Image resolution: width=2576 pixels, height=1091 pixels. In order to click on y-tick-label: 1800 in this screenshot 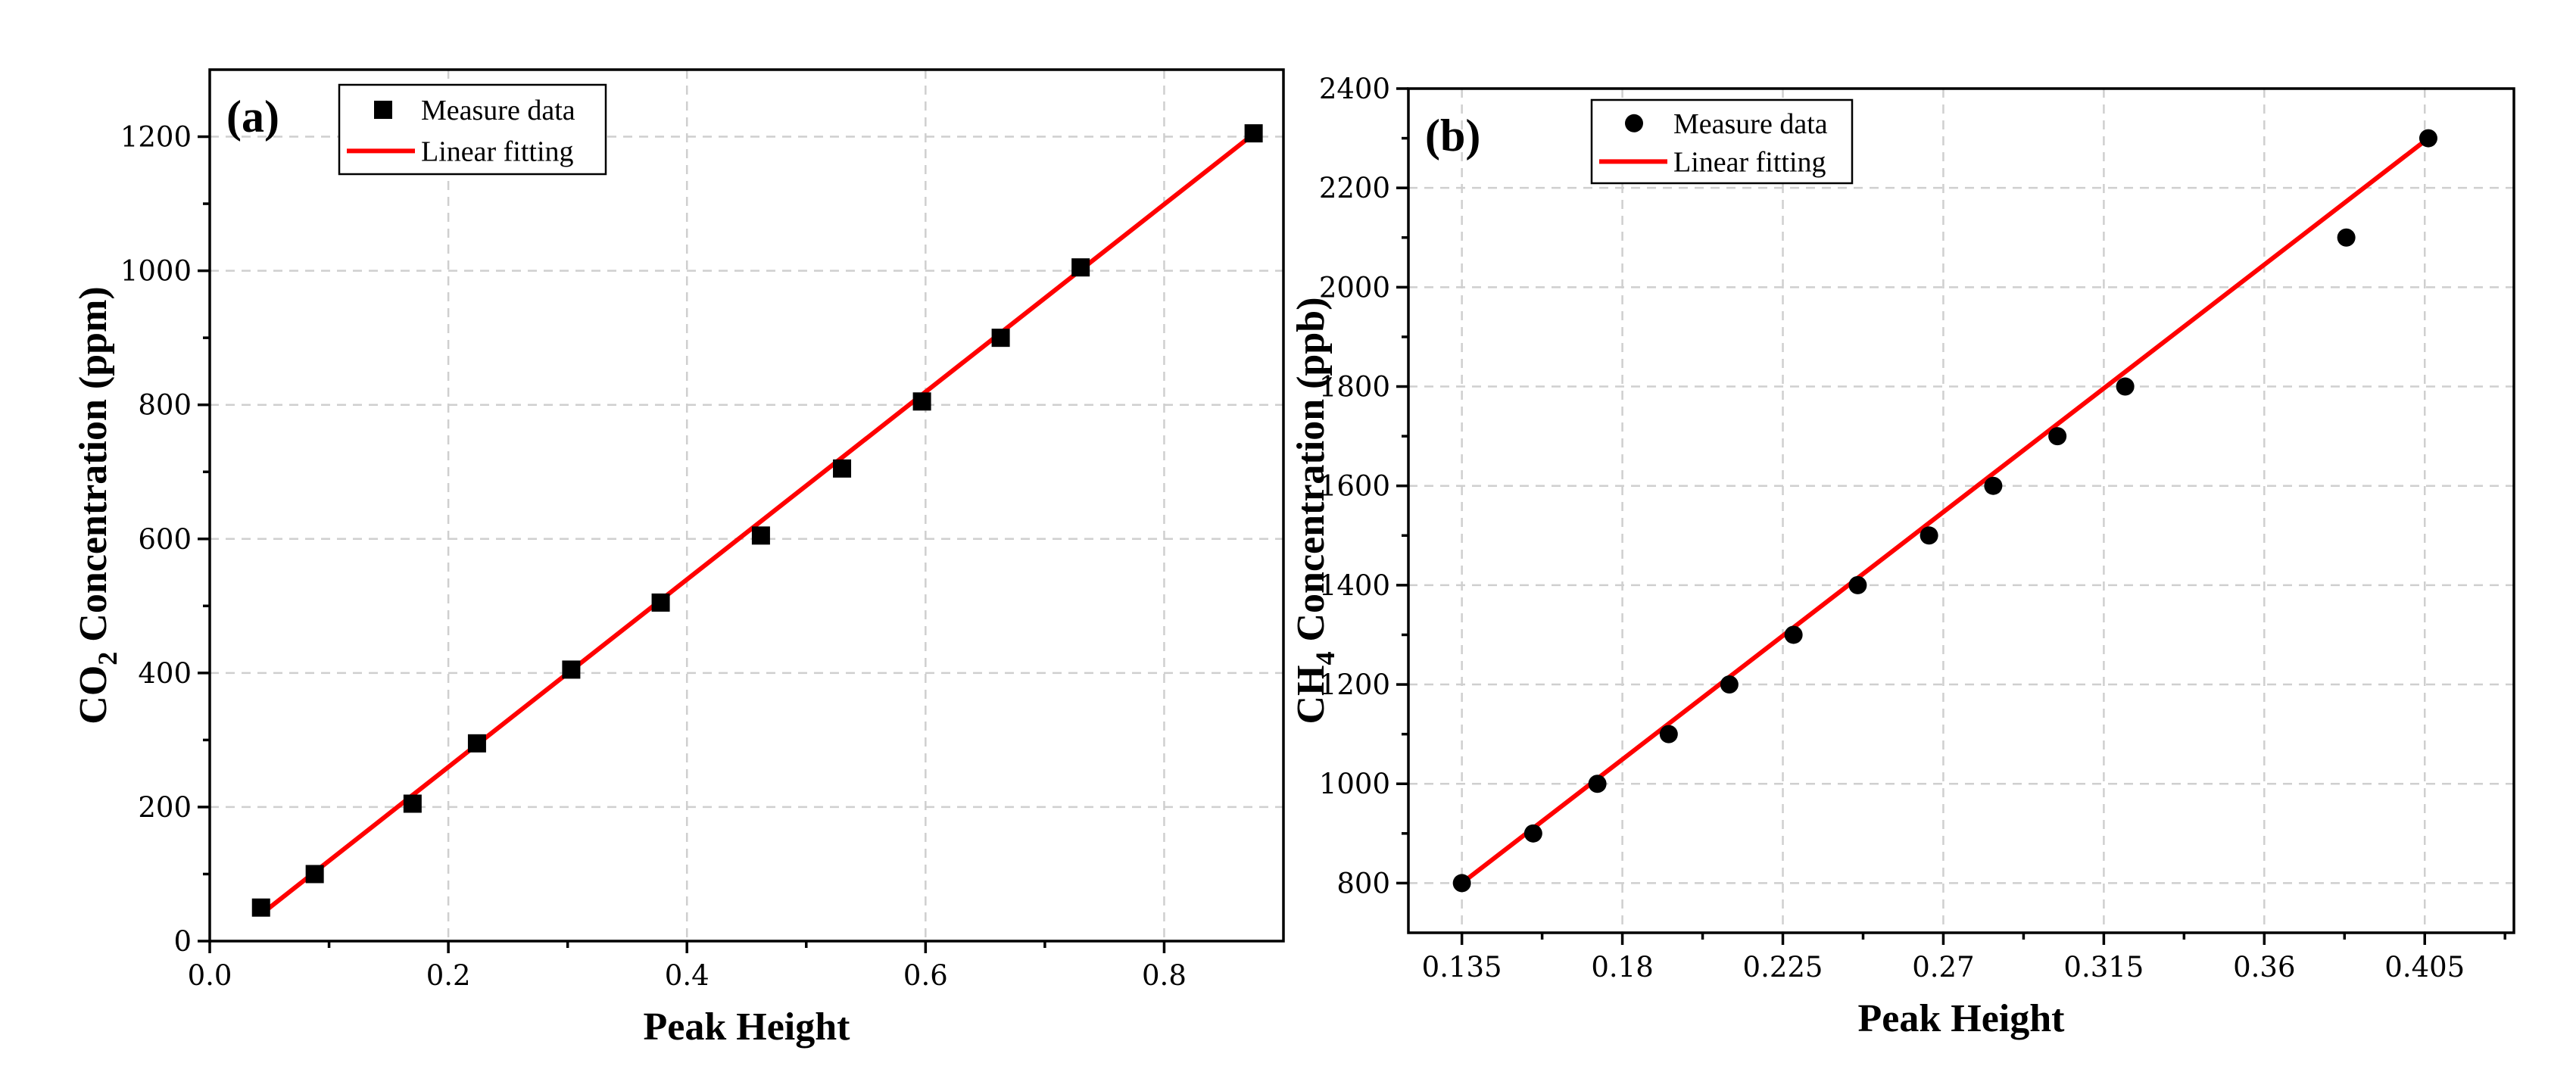, I will do `click(1354, 387)`.